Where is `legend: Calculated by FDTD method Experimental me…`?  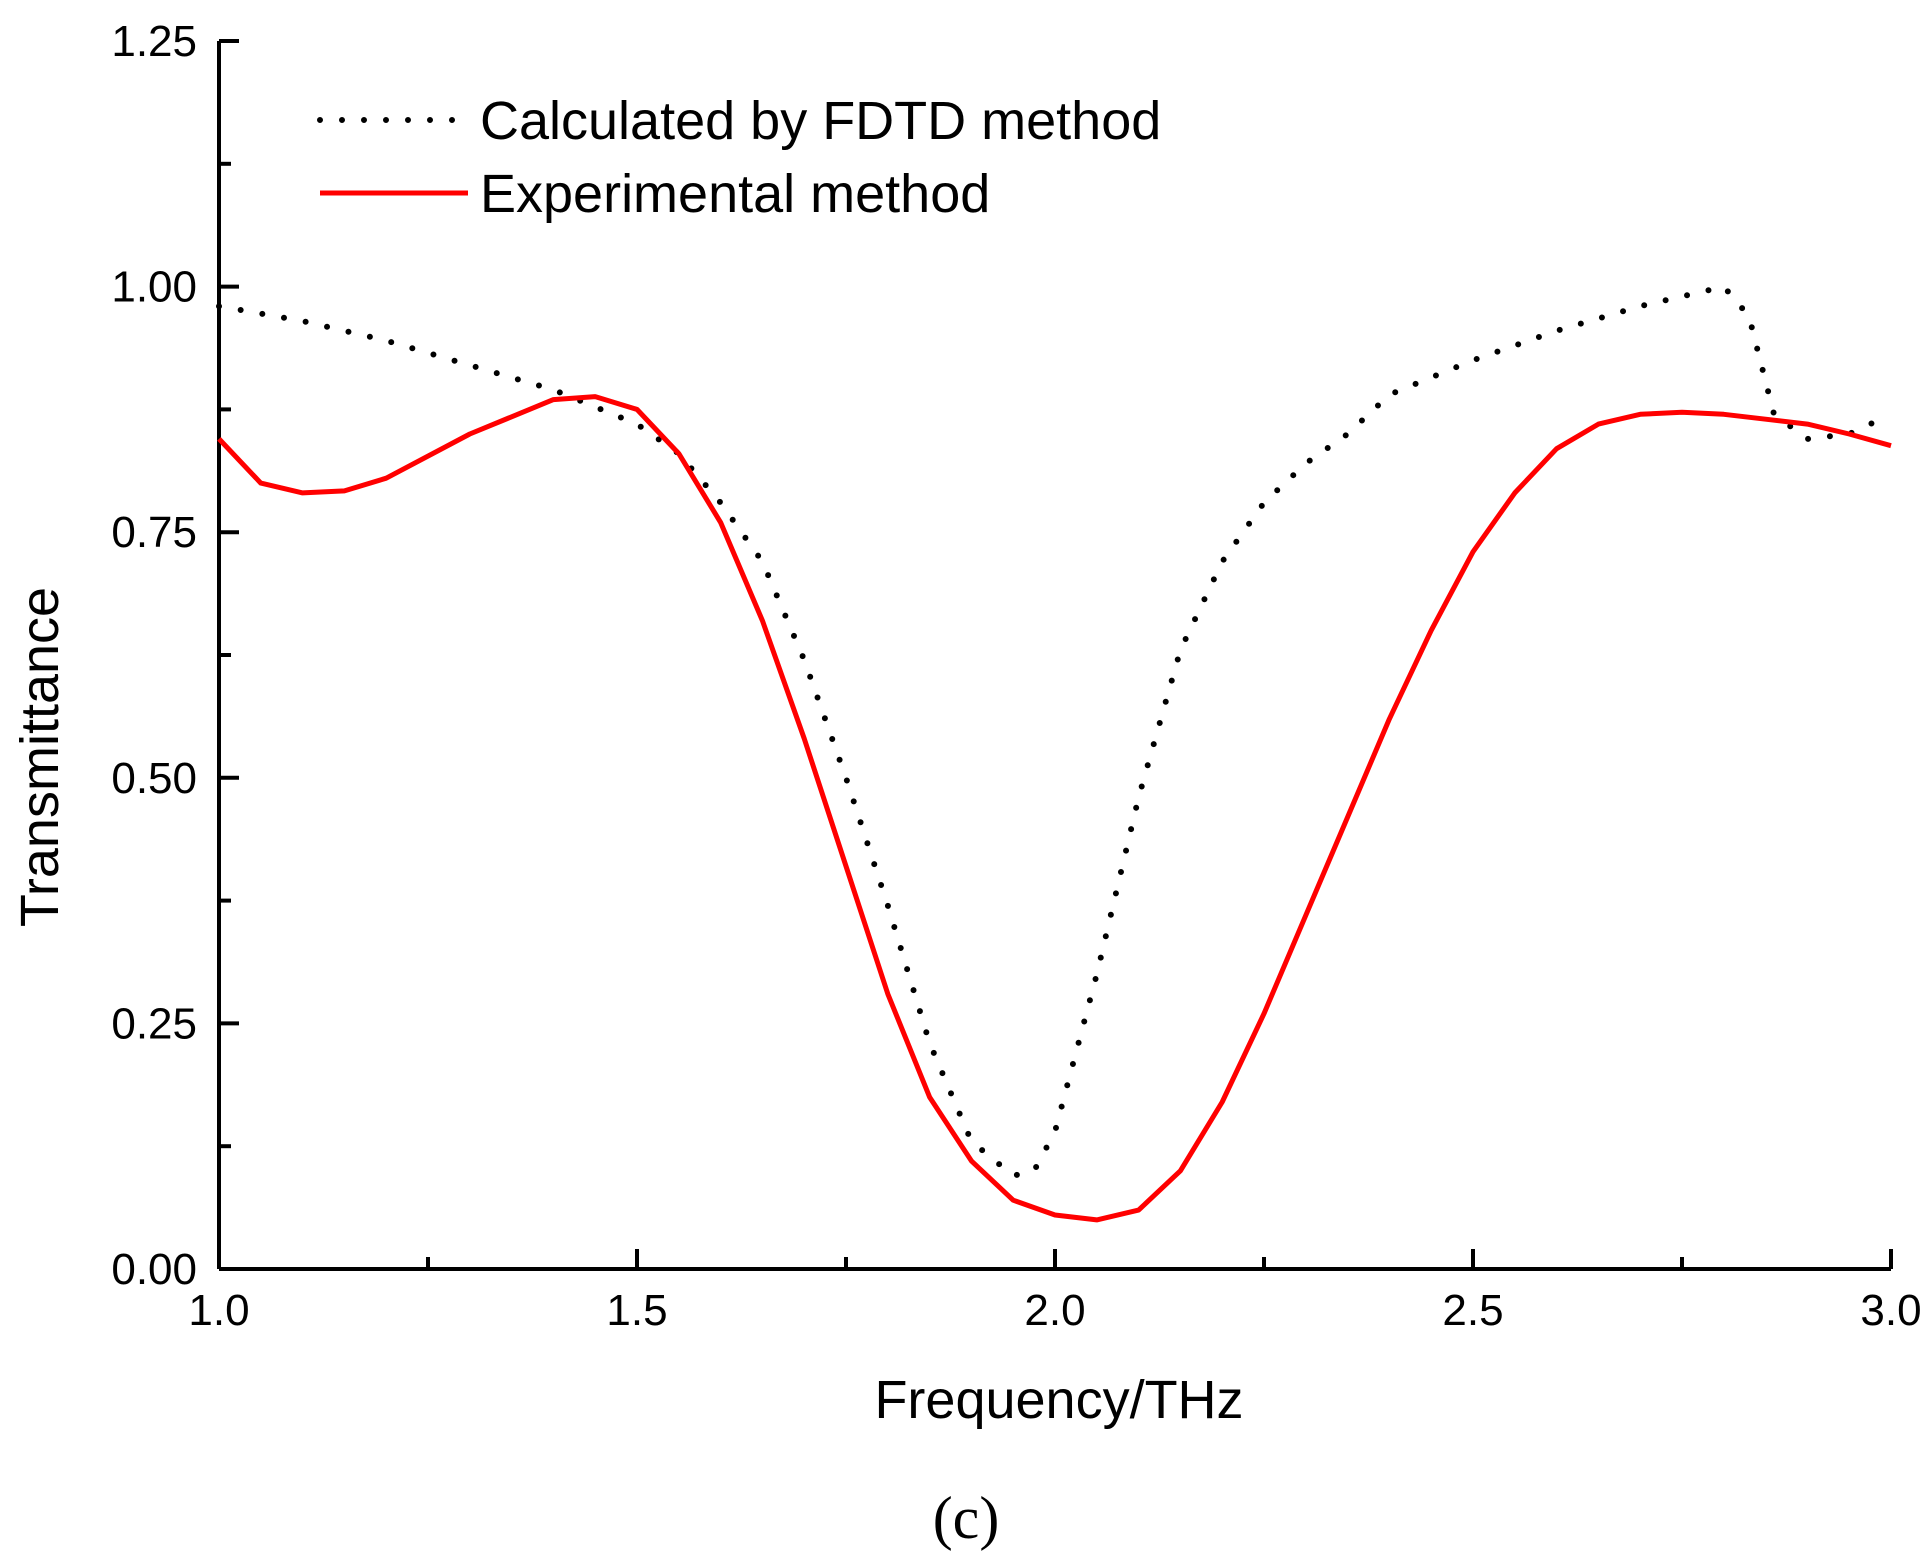
legend: Calculated by FDTD method Experimental me… is located at coordinates (739, 157).